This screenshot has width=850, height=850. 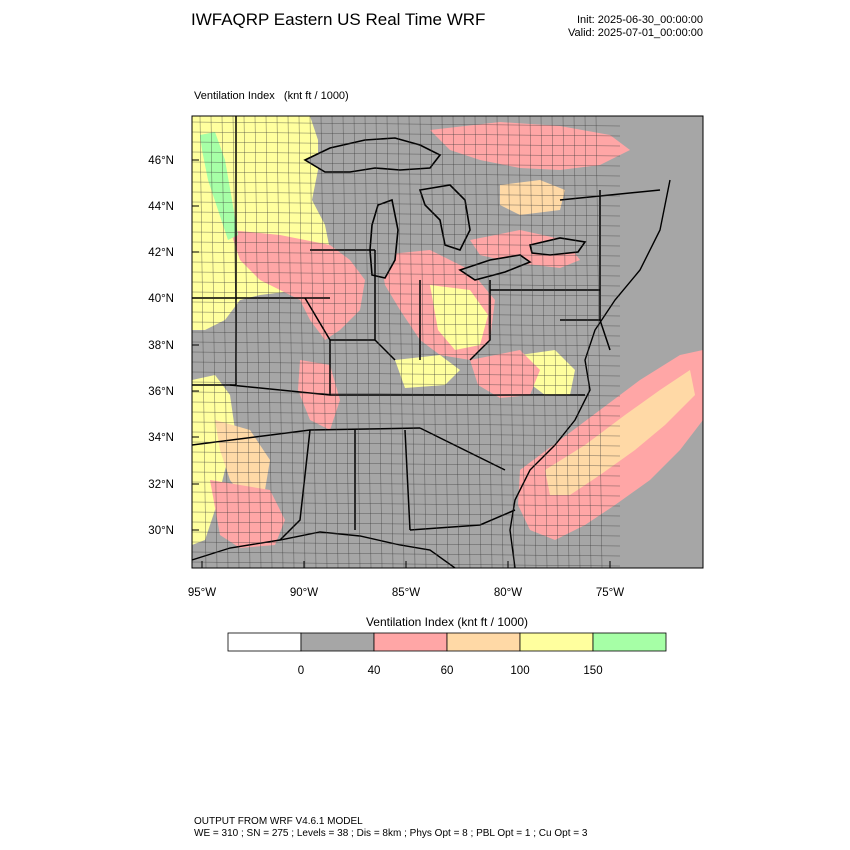 What do you see at coordinates (374, 671) in the screenshot?
I see `colorbar-tick-label: 40` at bounding box center [374, 671].